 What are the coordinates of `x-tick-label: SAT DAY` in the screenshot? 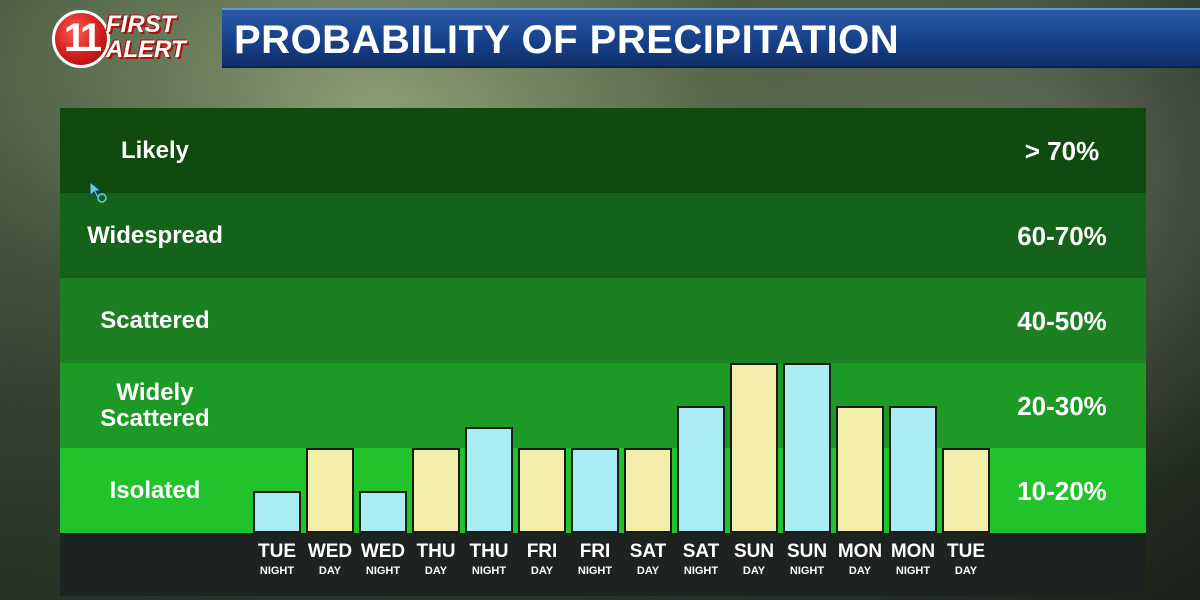 It's located at (648, 559).